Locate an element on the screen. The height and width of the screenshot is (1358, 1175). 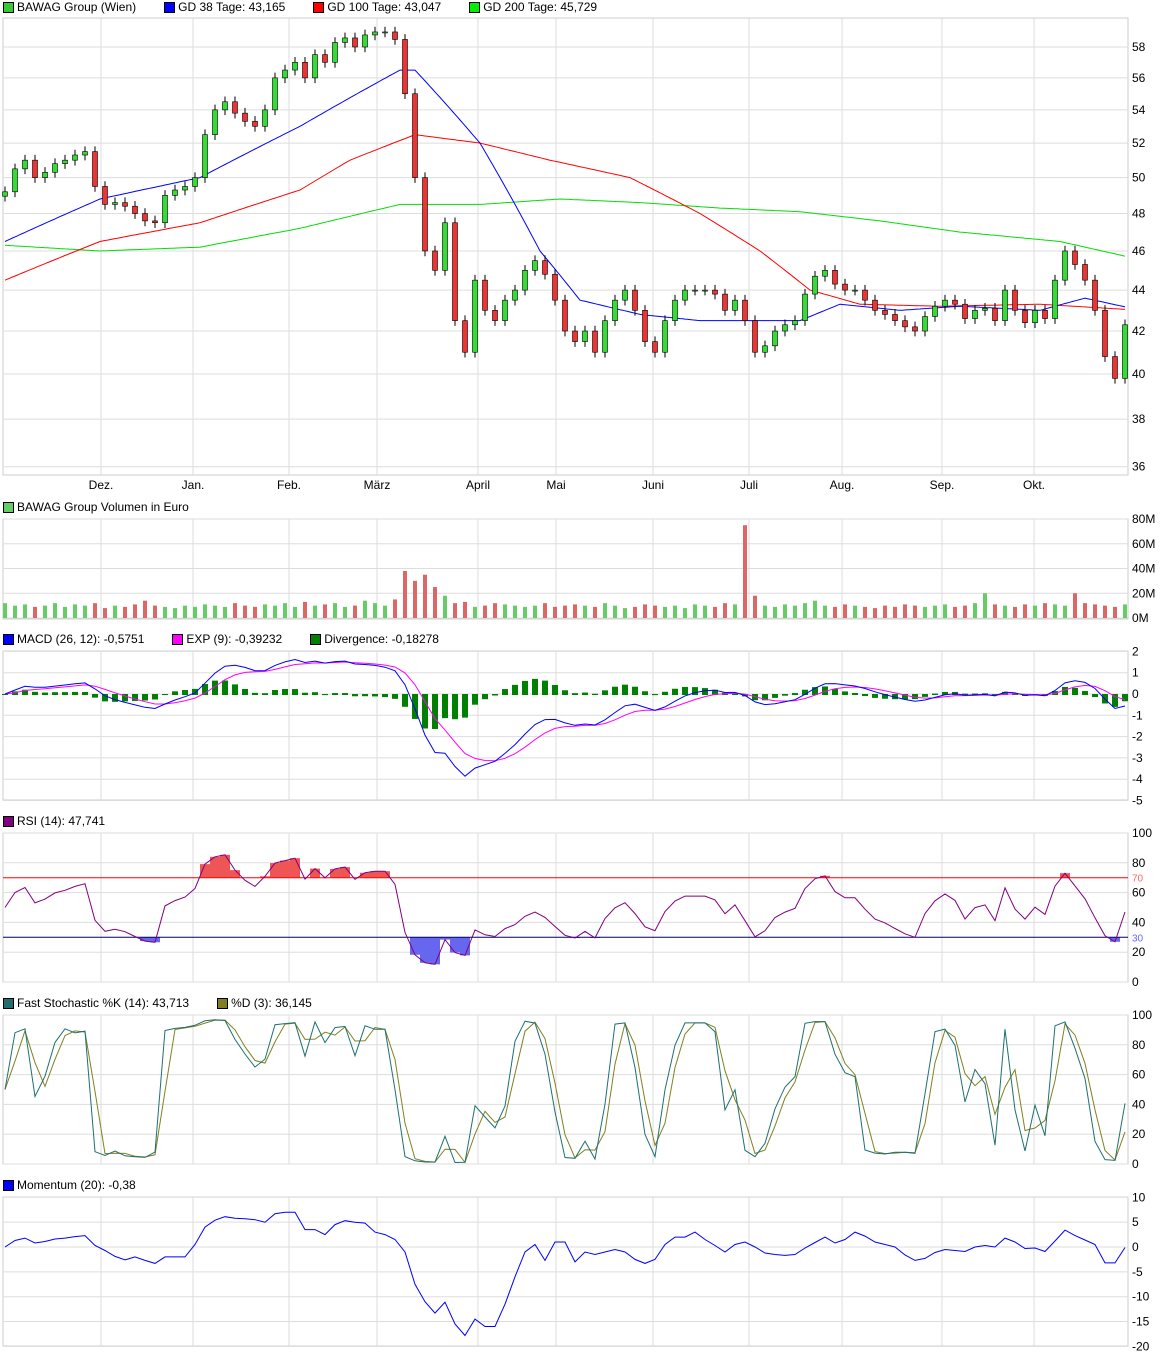
rsi-line is located at coordinates (565, 909).